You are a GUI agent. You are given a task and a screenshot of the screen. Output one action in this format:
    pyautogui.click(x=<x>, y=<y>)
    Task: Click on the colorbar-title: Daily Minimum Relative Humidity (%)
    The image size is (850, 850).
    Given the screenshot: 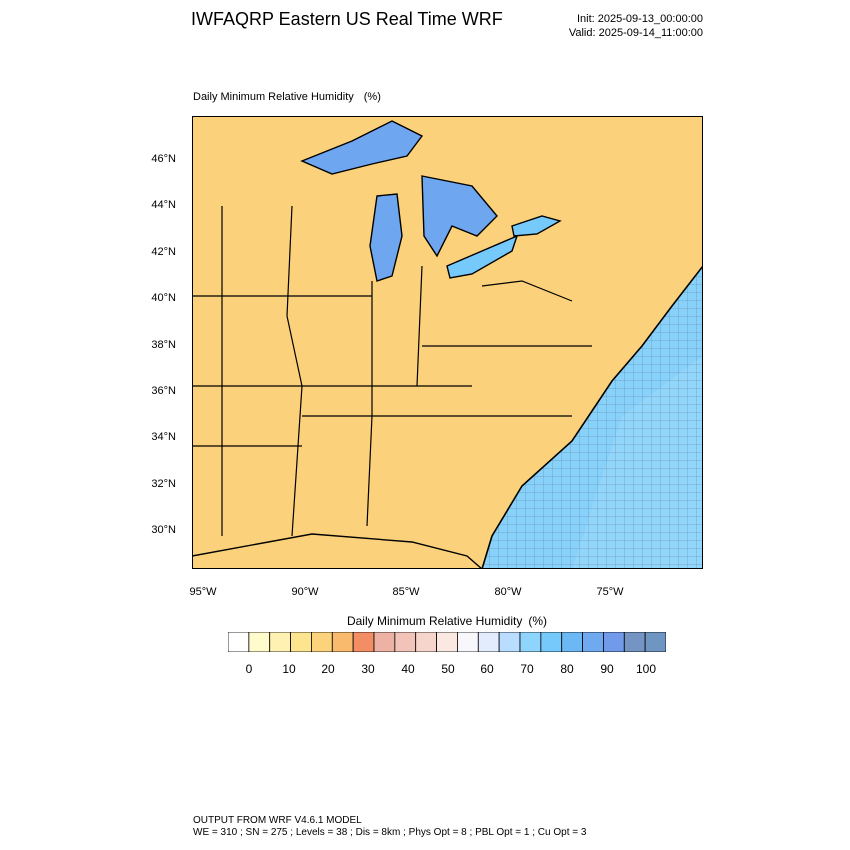 What is the action you would take?
    pyautogui.click(x=447, y=621)
    